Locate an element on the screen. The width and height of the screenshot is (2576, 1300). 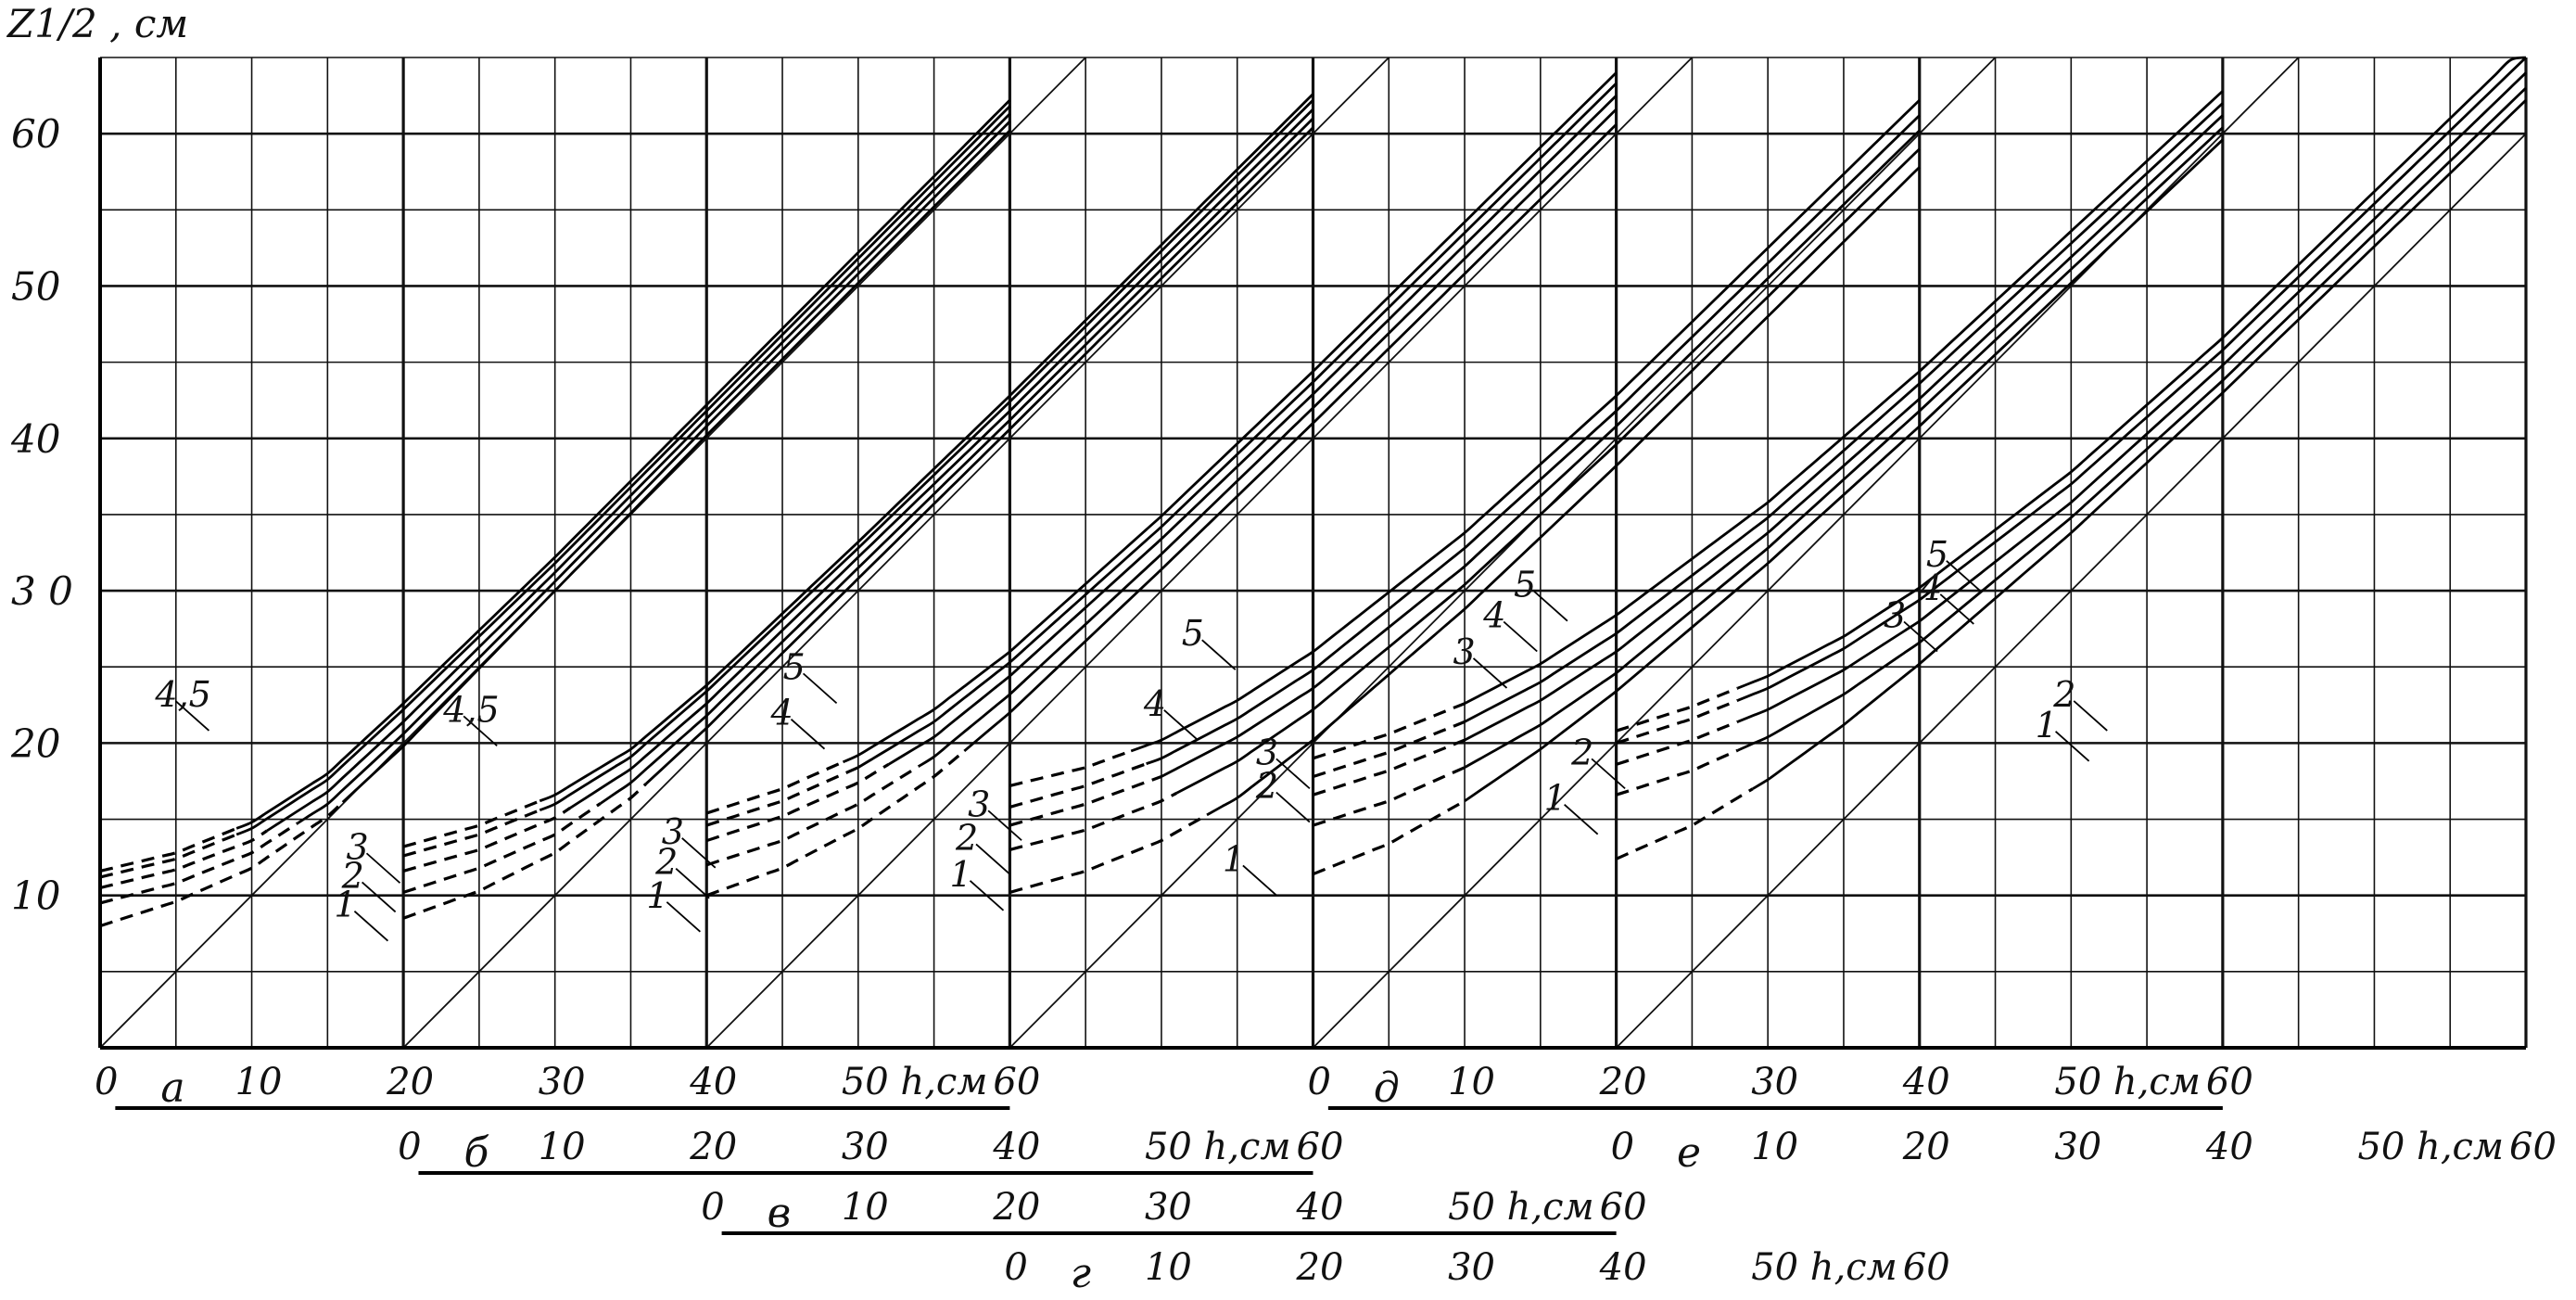
curve-label-v: 3 is located at coordinates (979, 804).